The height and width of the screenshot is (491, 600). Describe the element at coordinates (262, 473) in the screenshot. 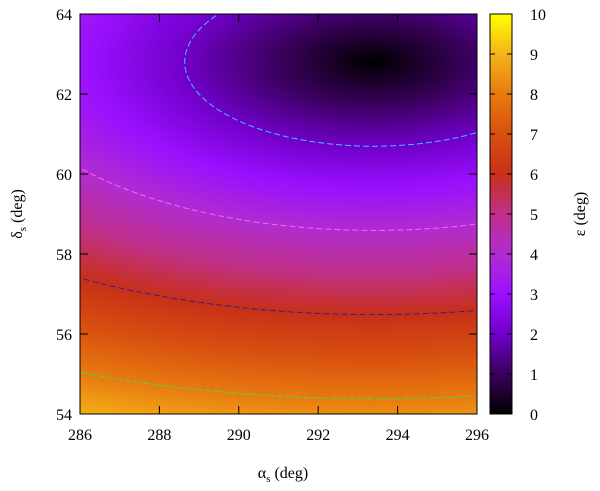

I see `x-axis-symbol: α` at that location.